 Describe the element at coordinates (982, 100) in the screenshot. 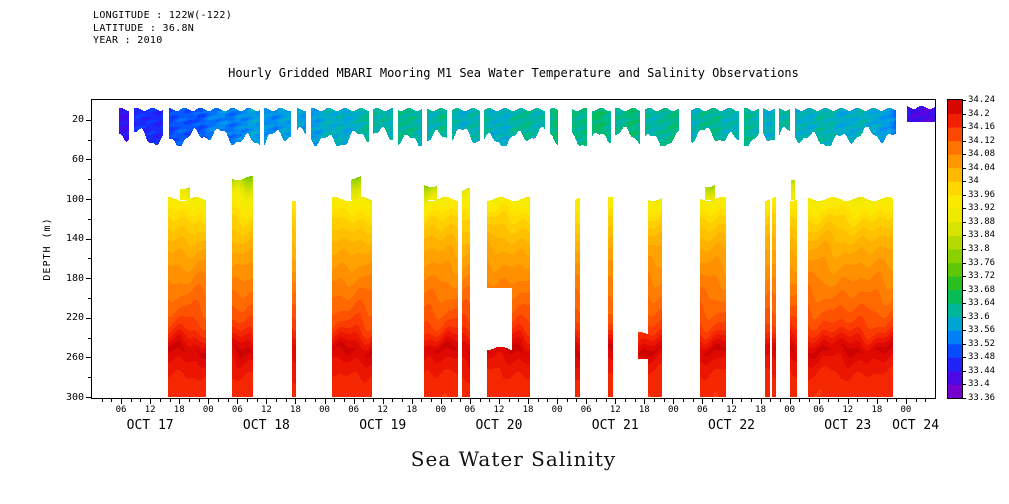

I see `colorbar-label: 34.24` at that location.